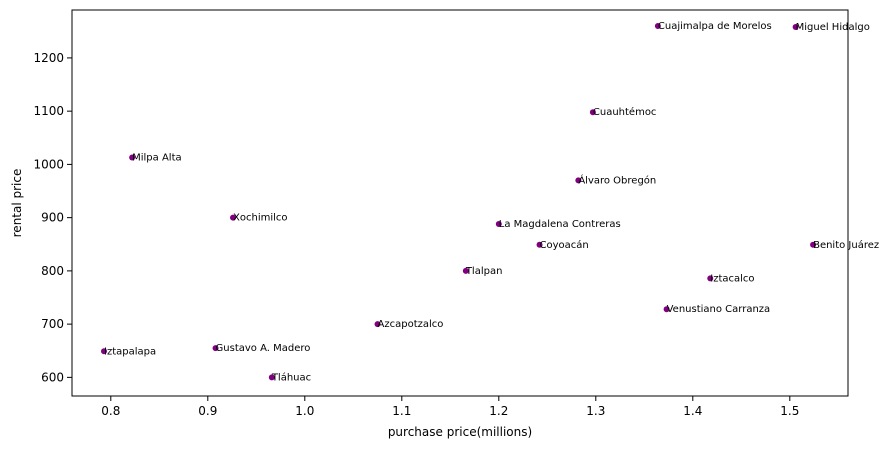 The image size is (895, 449). Describe the element at coordinates (401, 411) in the screenshot. I see `x-tick-label: 1.1` at that location.